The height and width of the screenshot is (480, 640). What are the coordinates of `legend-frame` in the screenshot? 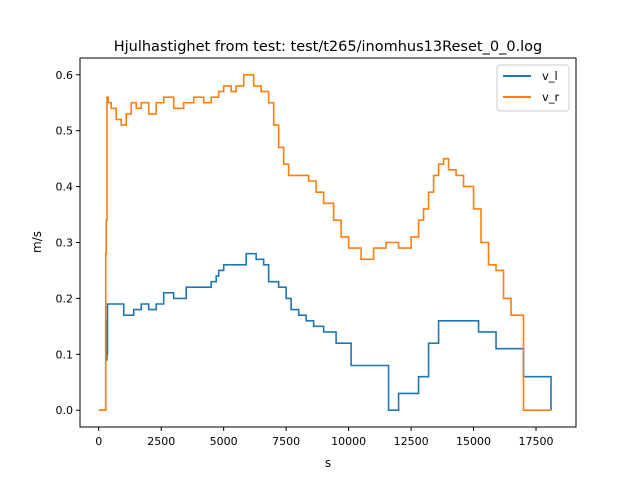 It's located at (533, 88).